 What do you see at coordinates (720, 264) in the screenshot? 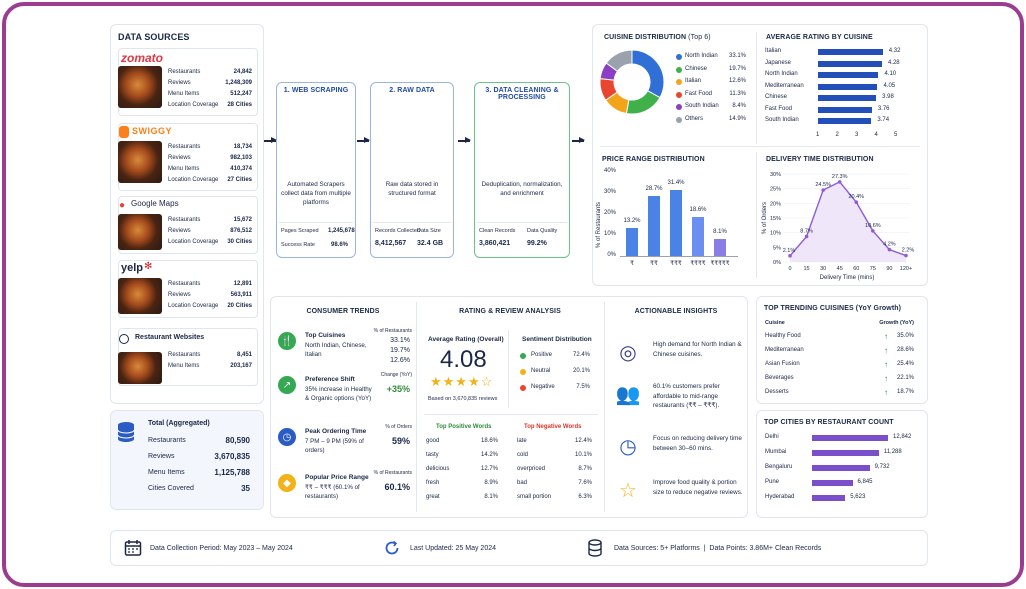
I see `x-axis-tick: ₹₹₹₹₹` at bounding box center [720, 264].